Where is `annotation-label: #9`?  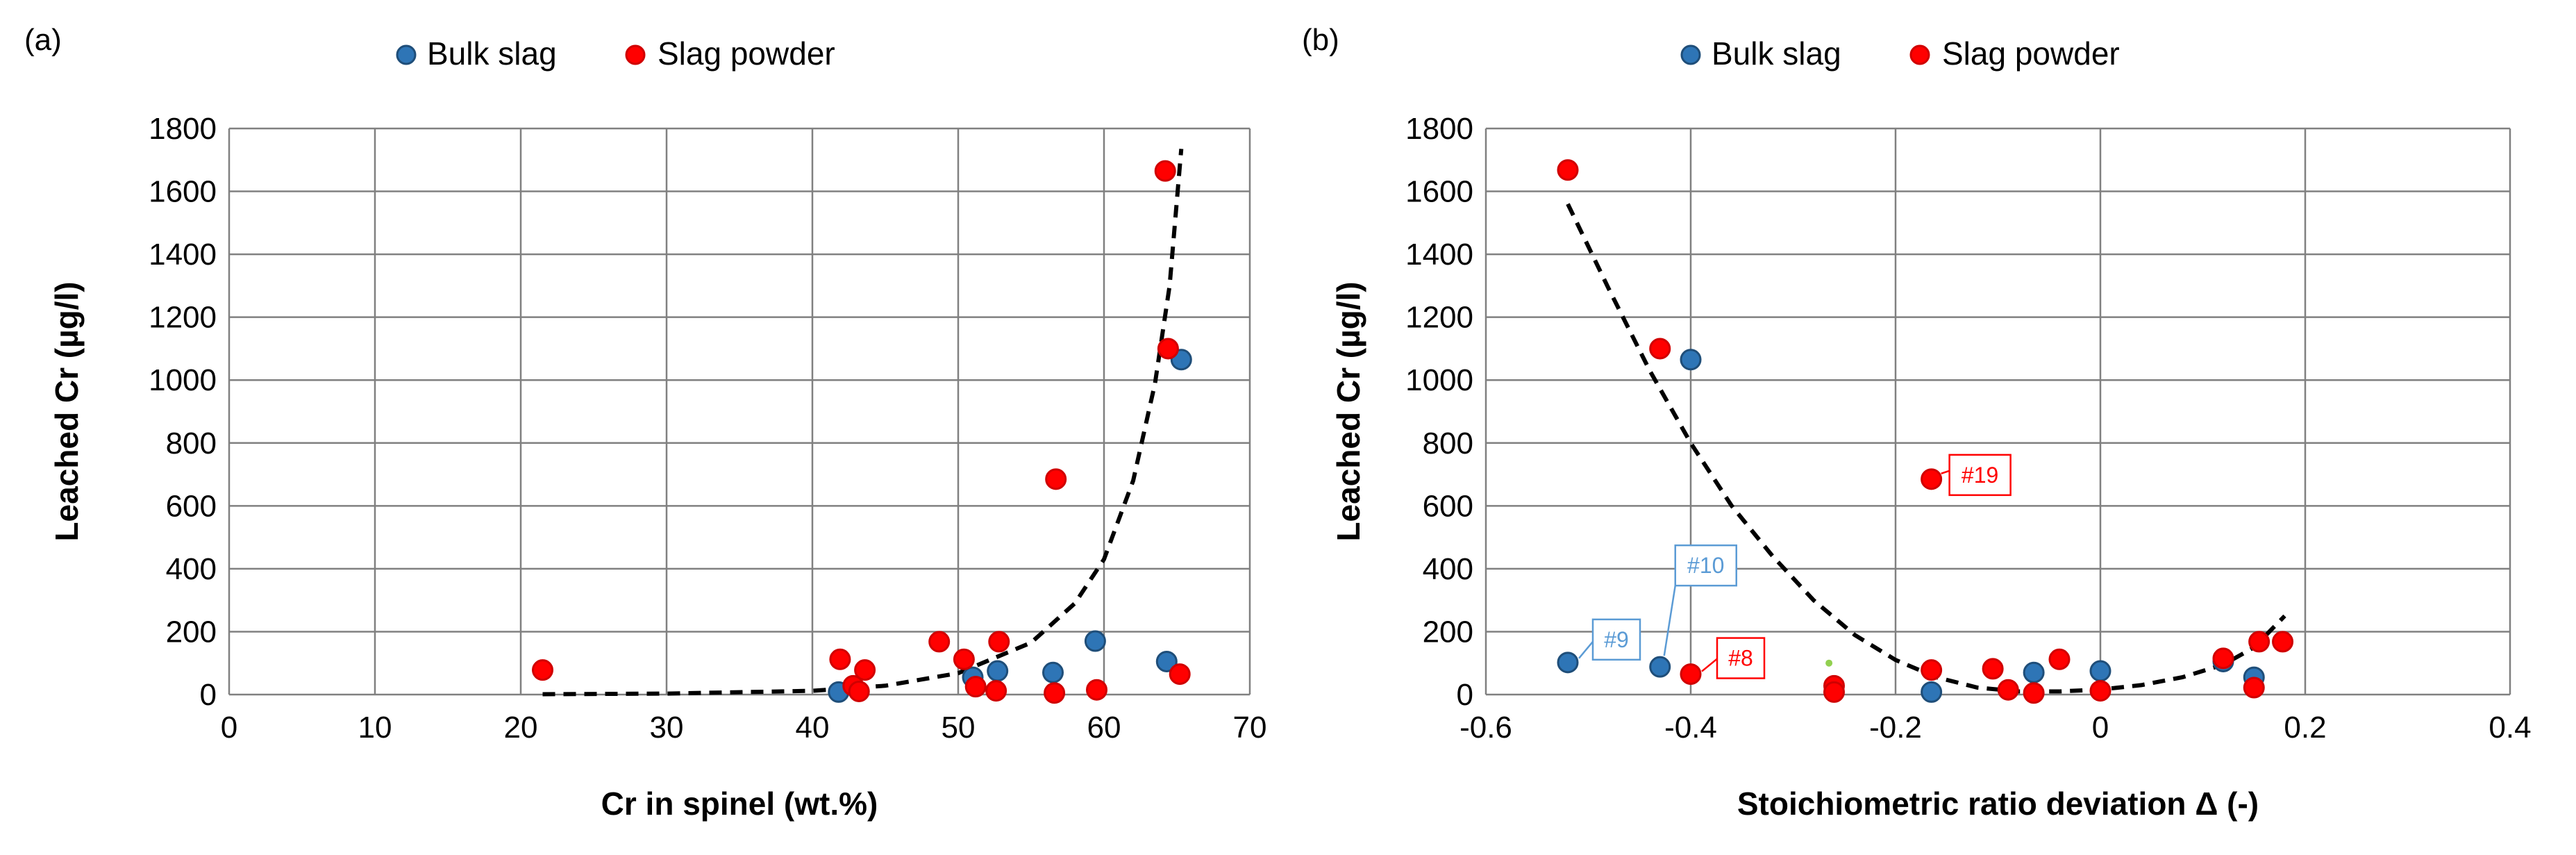
annotation-label: #9 is located at coordinates (1616, 640).